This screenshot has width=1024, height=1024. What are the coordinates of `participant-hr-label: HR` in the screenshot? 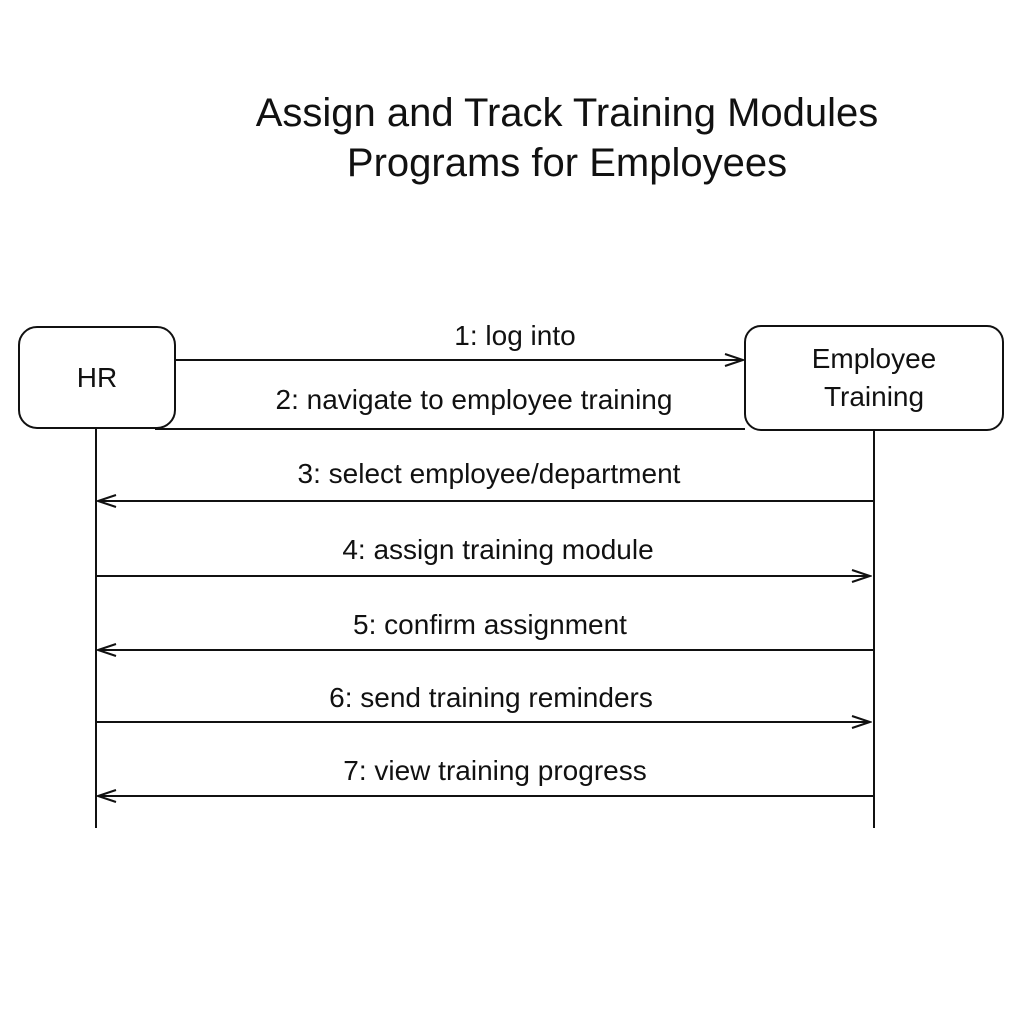 It's located at (97, 377).